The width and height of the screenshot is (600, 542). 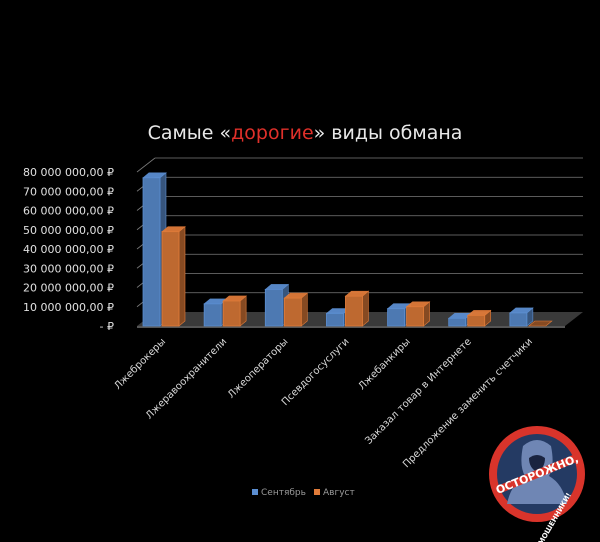 What do you see at coordinates (68, 268) in the screenshot?
I see `y-tick-label: 30 000 000,00 ₽` at bounding box center [68, 268].